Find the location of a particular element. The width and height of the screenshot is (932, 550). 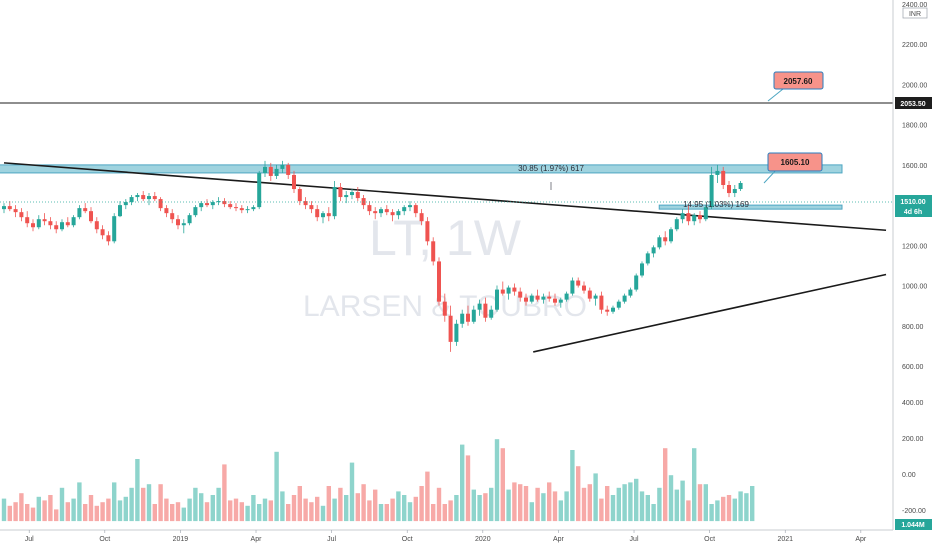

last-volume-box is located at coordinates (913, 524).